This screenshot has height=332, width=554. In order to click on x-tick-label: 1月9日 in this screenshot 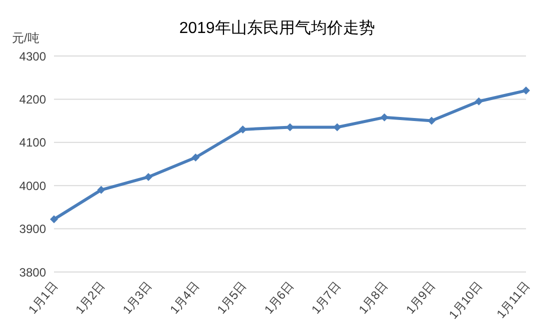, I will do `click(420, 297)`.